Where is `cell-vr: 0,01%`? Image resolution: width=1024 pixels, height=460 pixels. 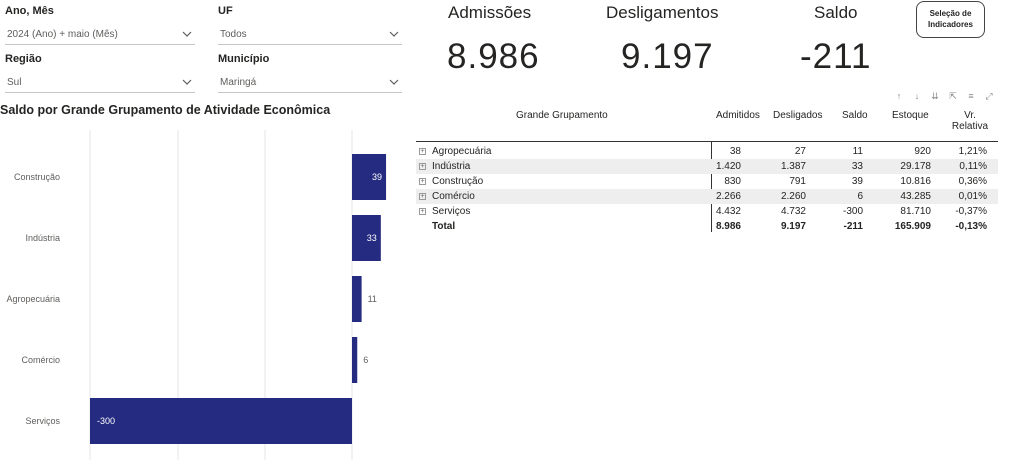 cell-vr: 0,01% is located at coordinates (972, 196).